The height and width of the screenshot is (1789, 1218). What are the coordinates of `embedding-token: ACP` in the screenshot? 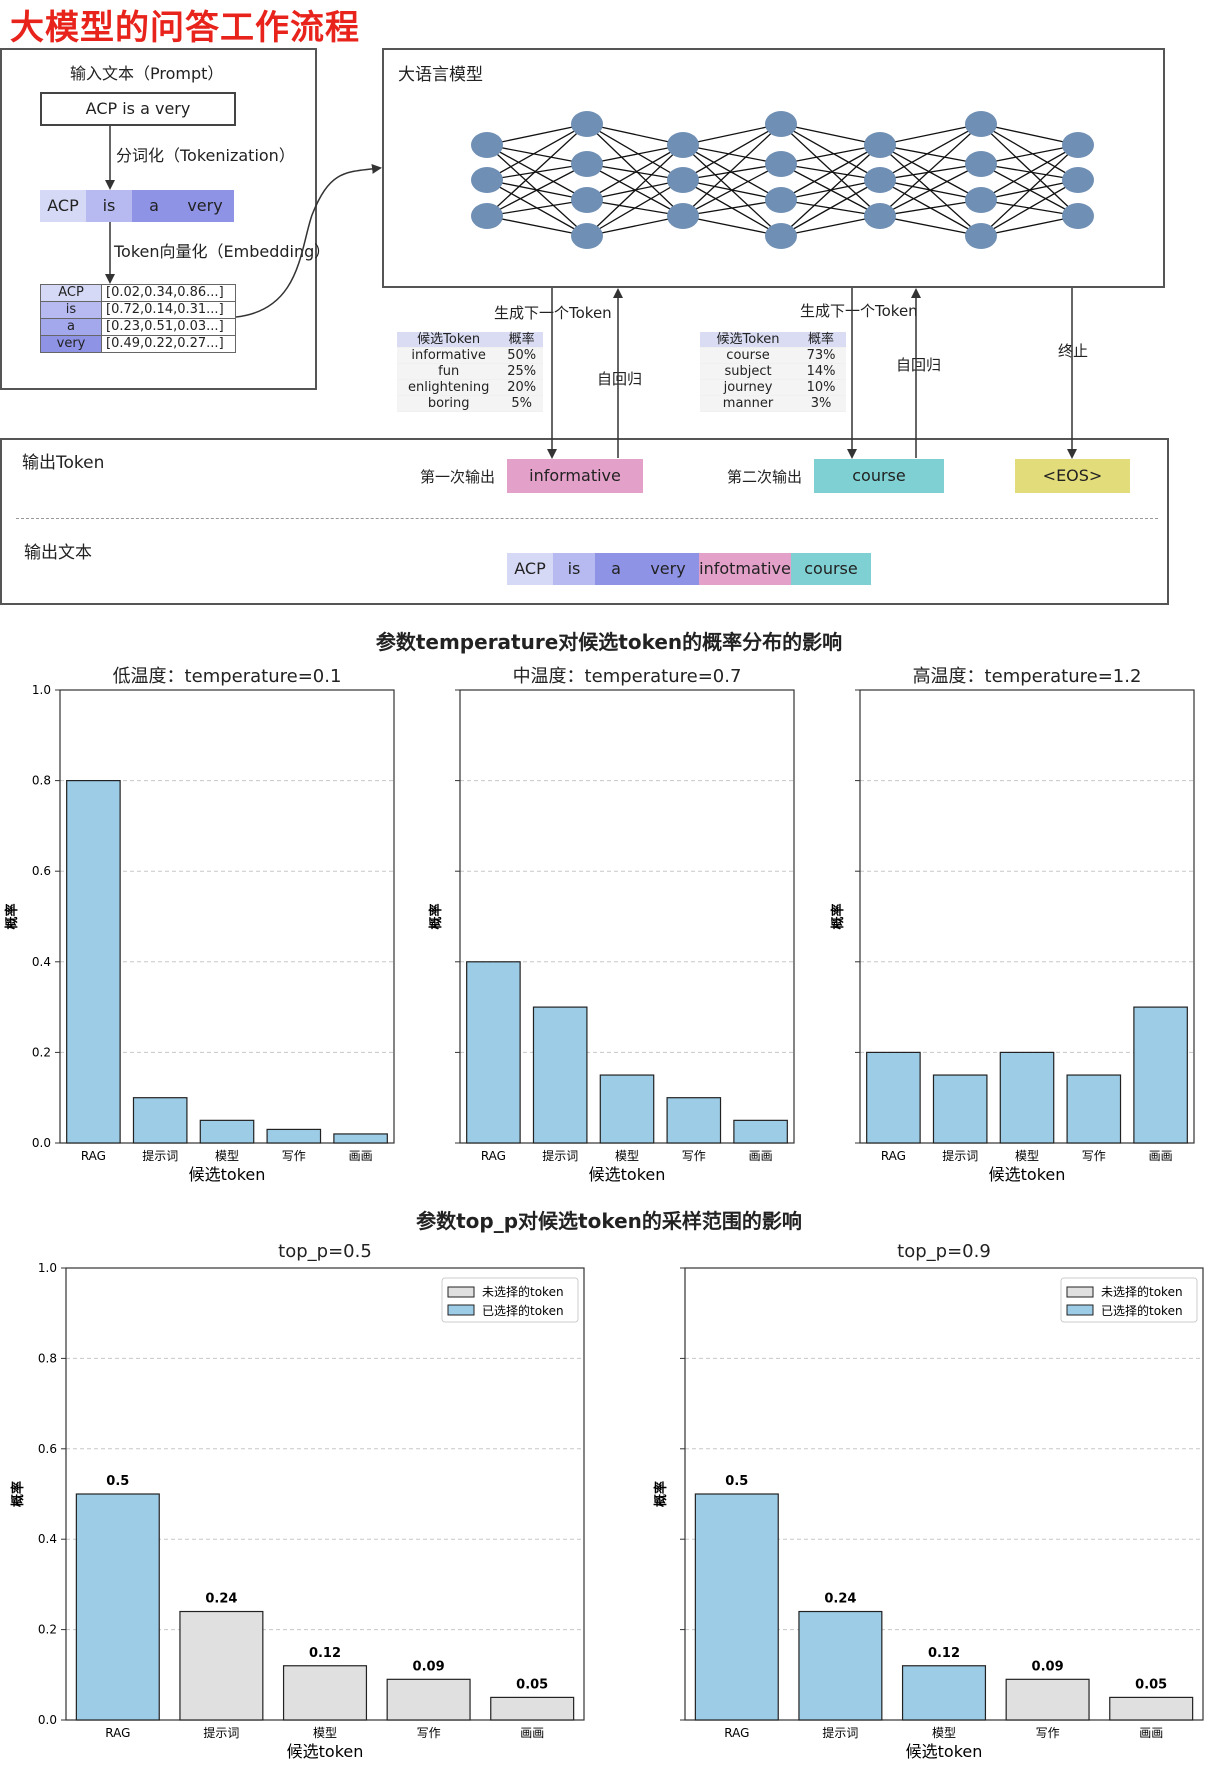 It's located at (71, 293).